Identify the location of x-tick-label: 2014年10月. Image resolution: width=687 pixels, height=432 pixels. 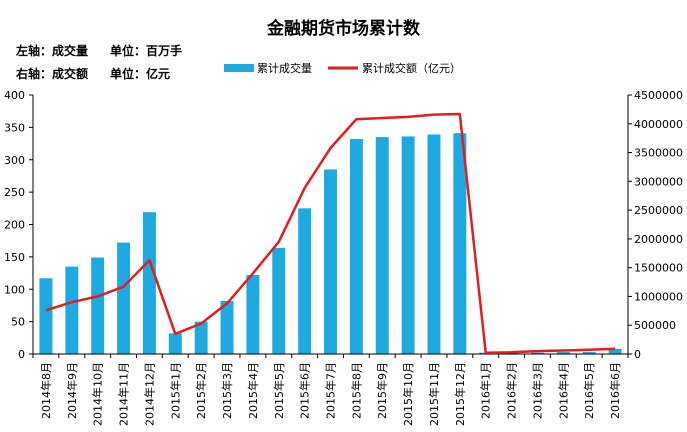
(98, 394).